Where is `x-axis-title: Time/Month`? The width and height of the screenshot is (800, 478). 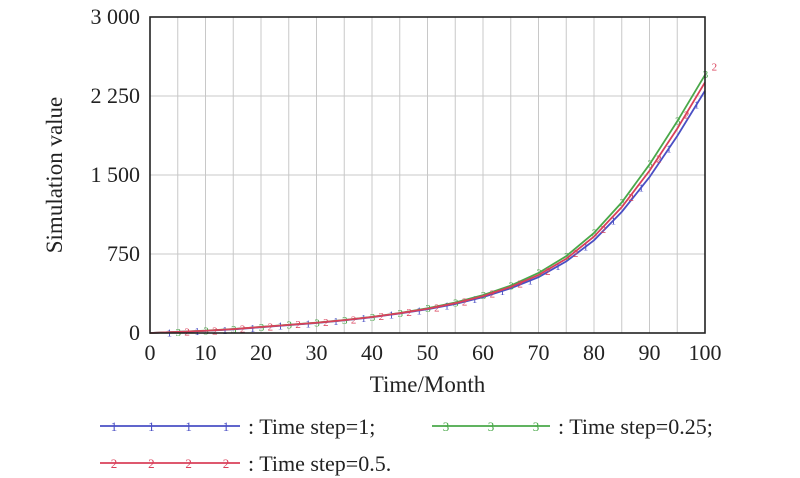 x-axis-title: Time/Month is located at coordinates (428, 384).